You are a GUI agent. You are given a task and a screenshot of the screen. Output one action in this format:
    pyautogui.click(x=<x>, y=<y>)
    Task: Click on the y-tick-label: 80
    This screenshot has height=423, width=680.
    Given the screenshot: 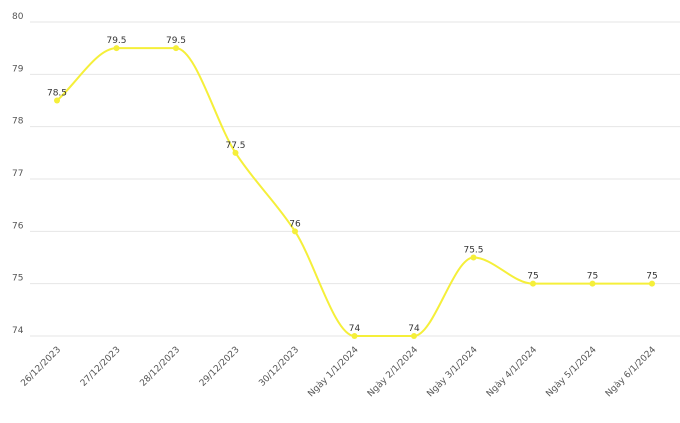 What is the action you would take?
    pyautogui.click(x=18, y=17)
    